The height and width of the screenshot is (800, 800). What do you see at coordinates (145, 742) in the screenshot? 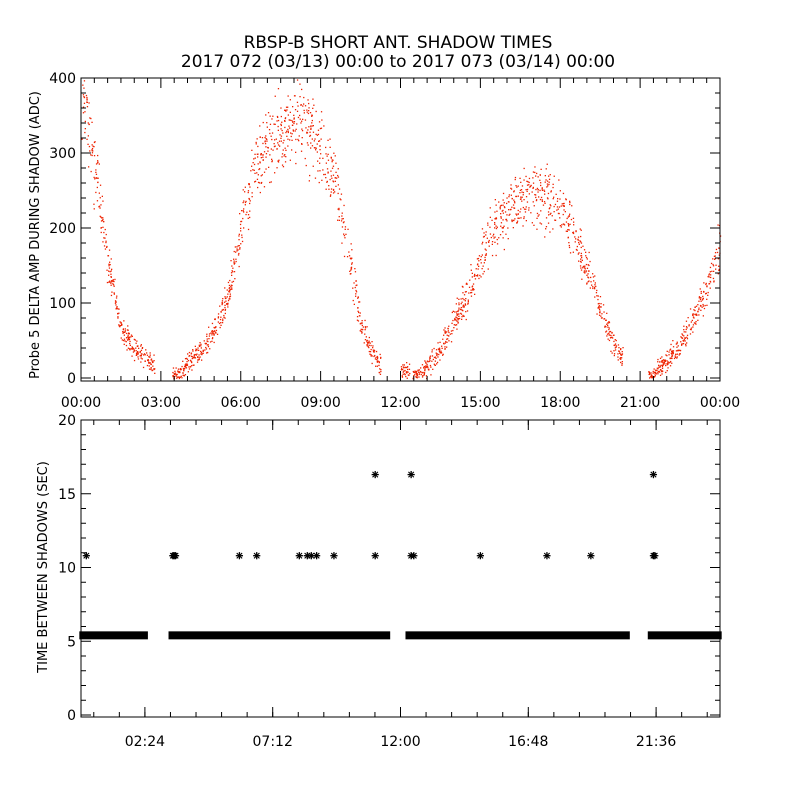
I see `interval-x-tick-label: 02:24` at bounding box center [145, 742].